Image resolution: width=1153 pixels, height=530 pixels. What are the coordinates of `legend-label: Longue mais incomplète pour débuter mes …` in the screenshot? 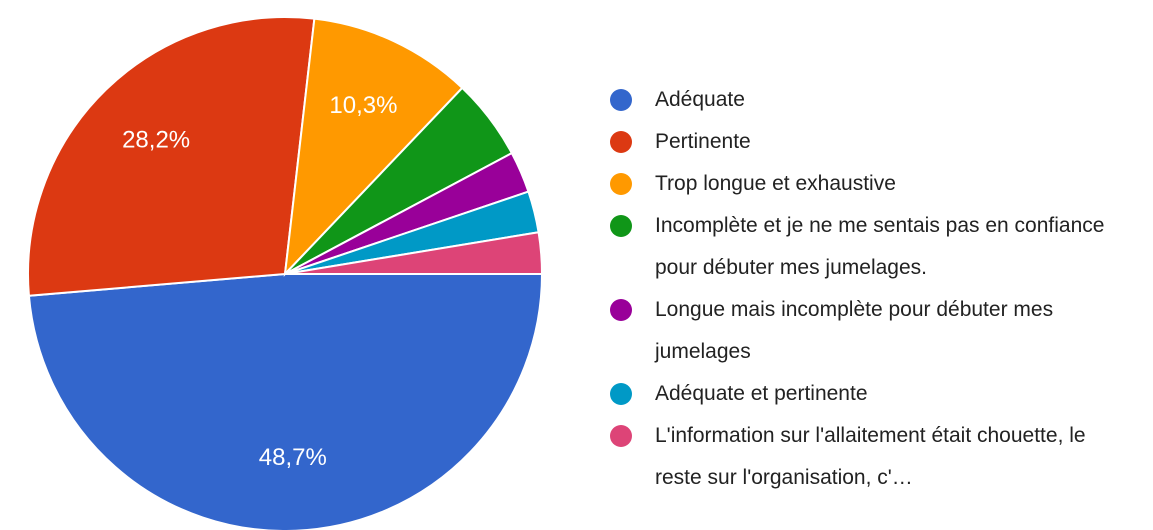 It's located at (854, 330).